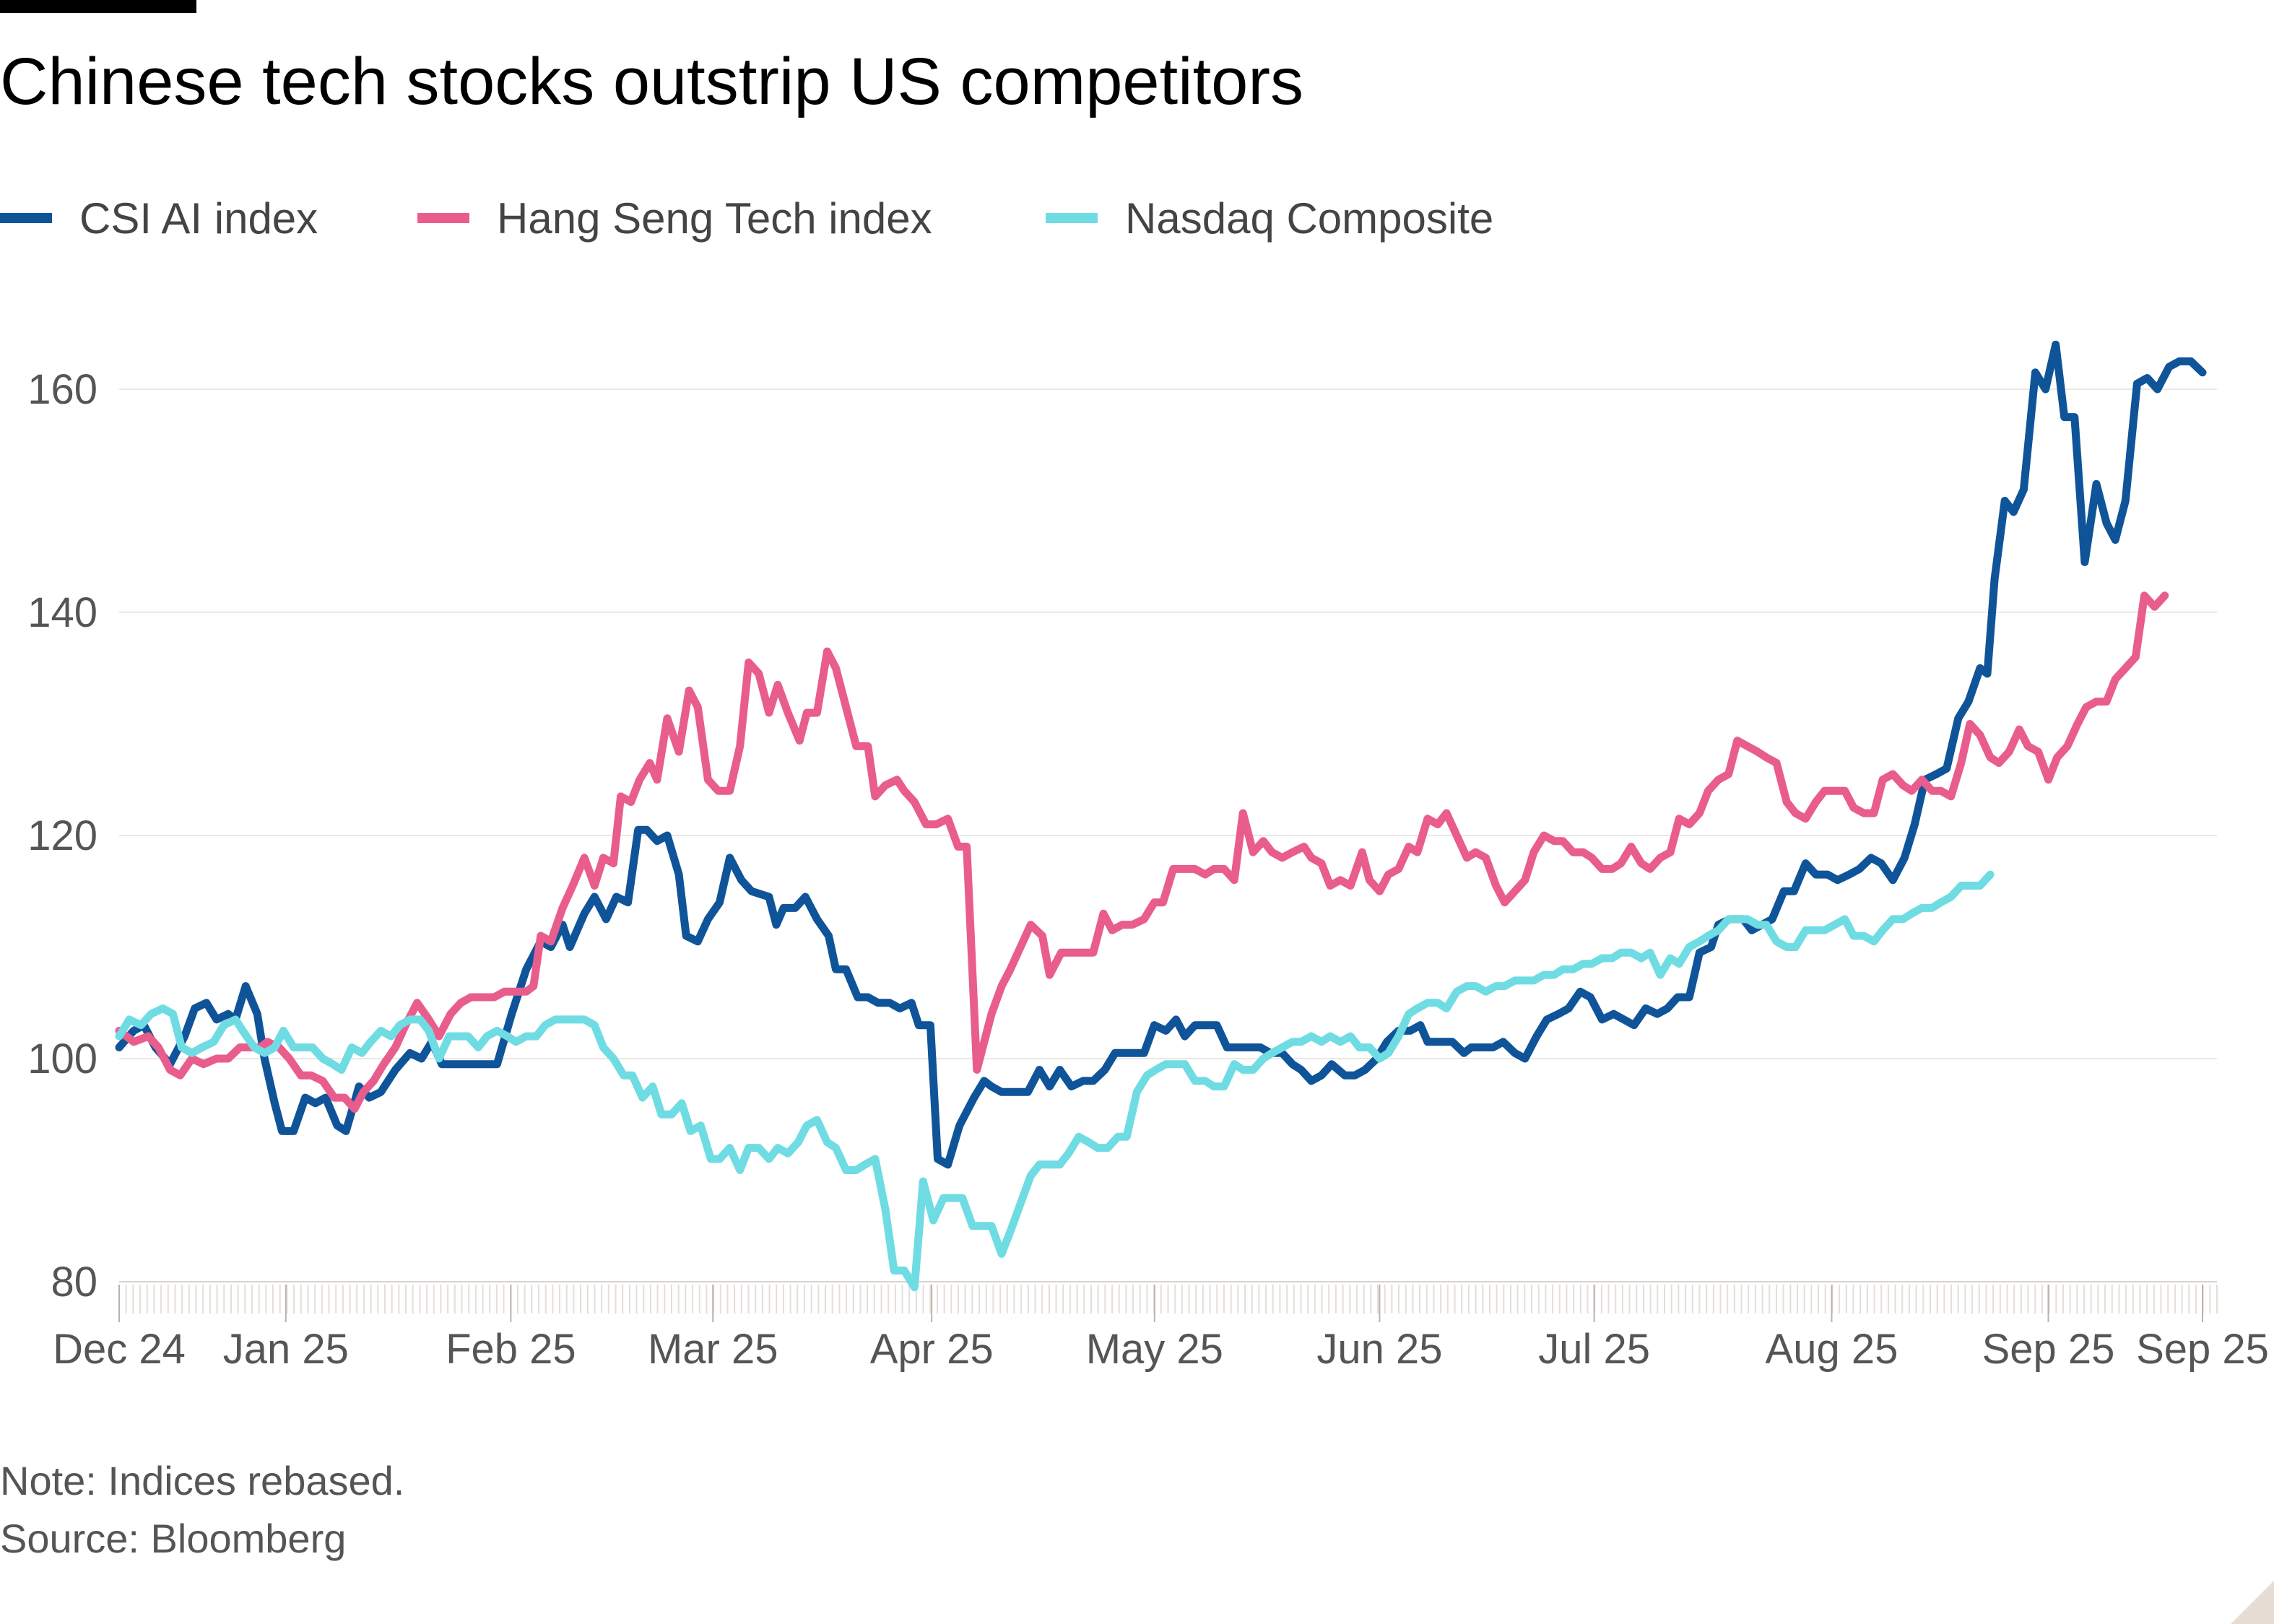 The height and width of the screenshot is (1624, 2274). Describe the element at coordinates (286, 1349) in the screenshot. I see `x-tick-label-1: Jan 25` at that location.